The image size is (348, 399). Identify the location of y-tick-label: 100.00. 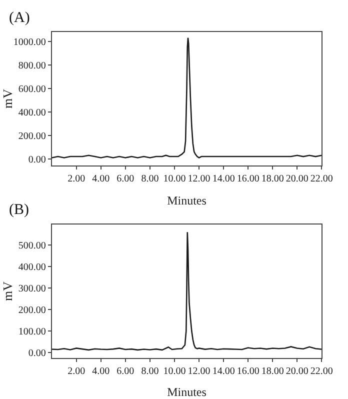
(32, 332).